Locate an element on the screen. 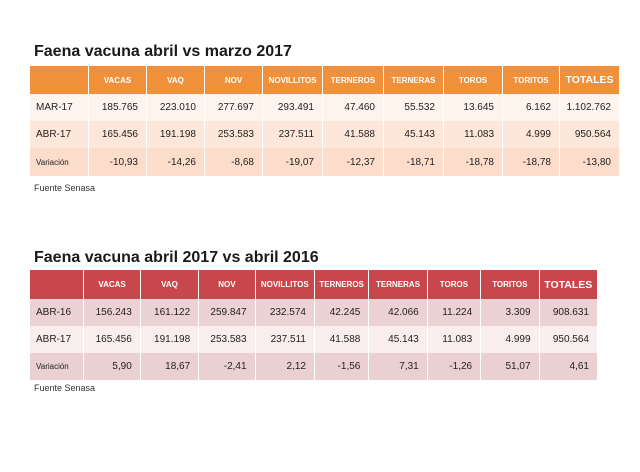 The height and width of the screenshot is (472, 640). table2-source: Fuente Senasa is located at coordinates (65, 388).